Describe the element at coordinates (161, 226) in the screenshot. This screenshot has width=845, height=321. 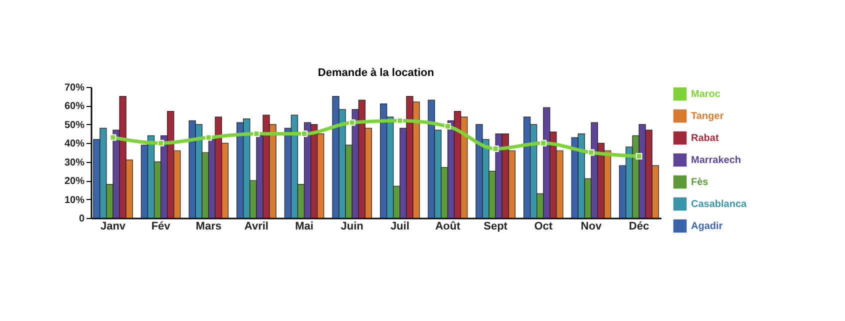
I see `x-tick-label: Fév` at that location.